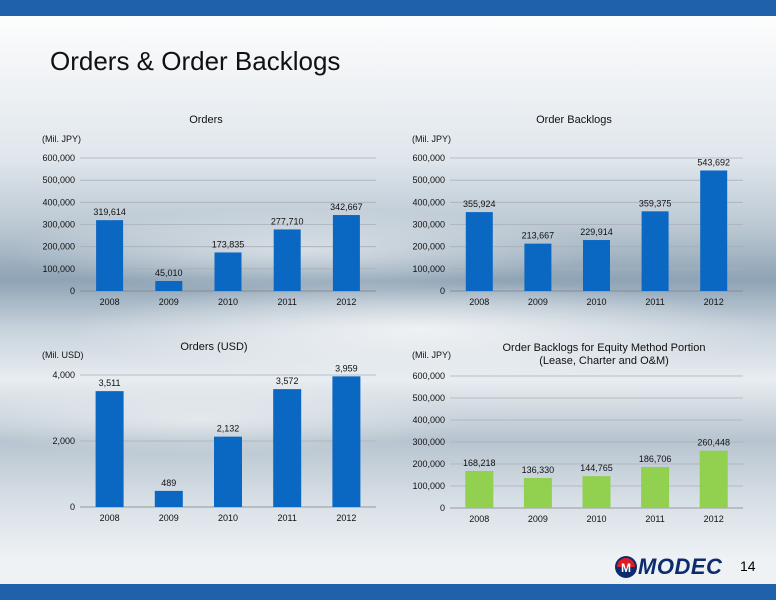 Image resolution: width=776 pixels, height=600 pixels. Describe the element at coordinates (213, 347) in the screenshot. I see `chart-title: Orders (USD)` at that location.